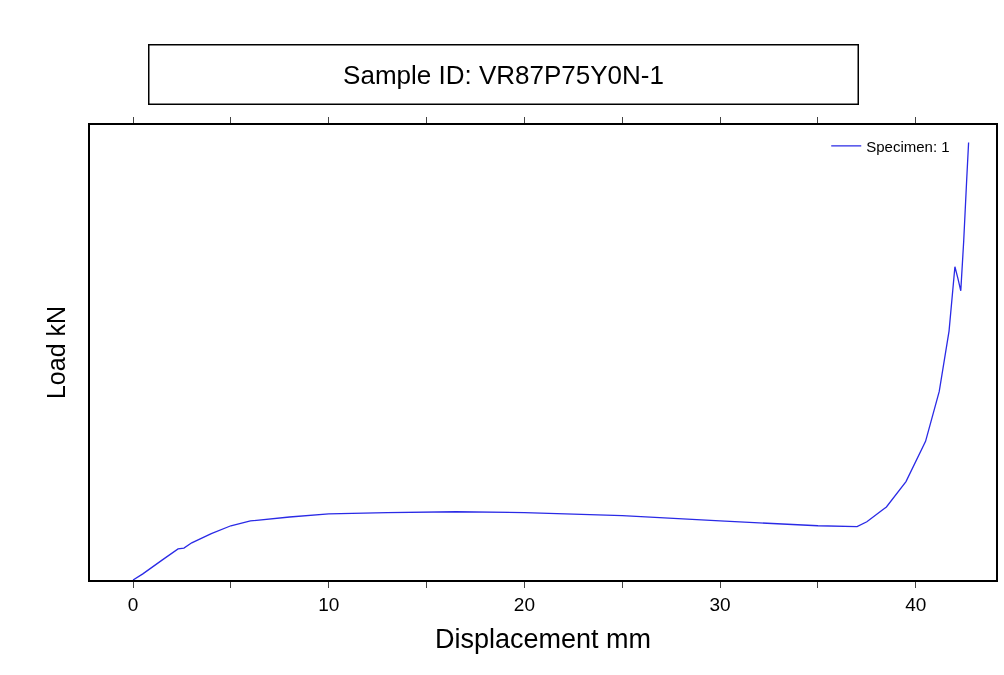  I want to click on x-tick-label: 30, so click(720, 604).